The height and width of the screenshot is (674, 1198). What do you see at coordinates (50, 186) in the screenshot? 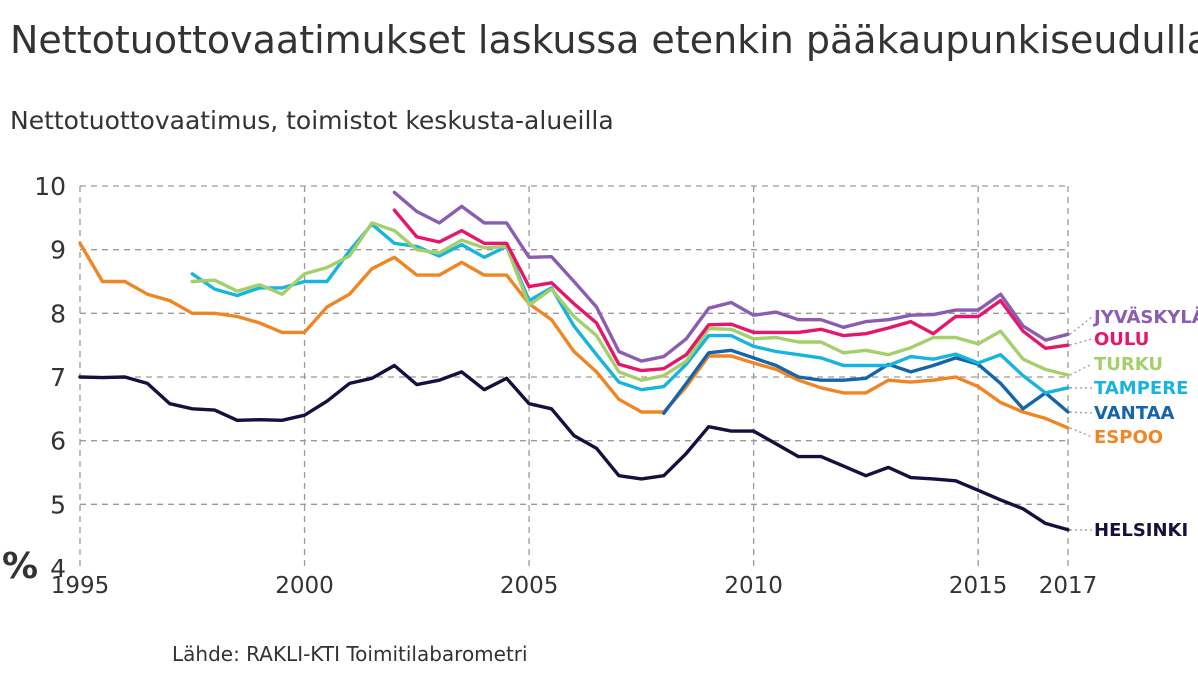
I see `y-tick-label: 10` at bounding box center [50, 186].